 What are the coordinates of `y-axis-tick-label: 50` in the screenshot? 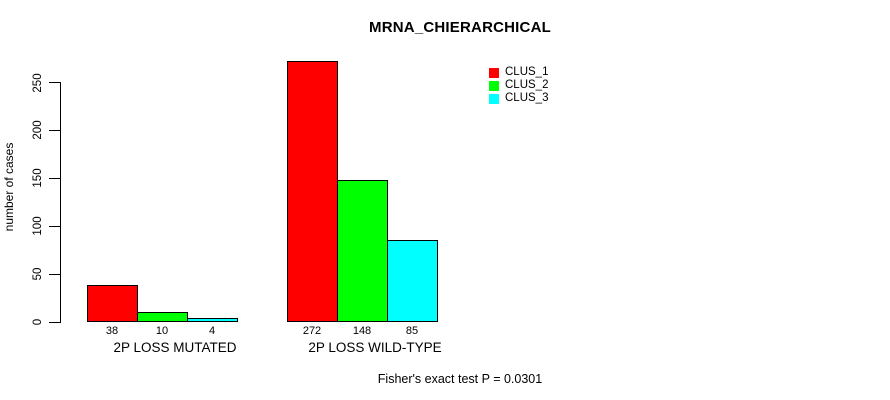 It's located at (38, 274).